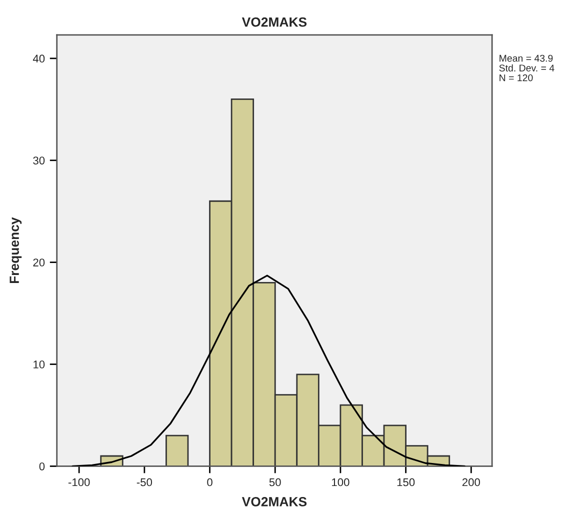 Image resolution: width=563 pixels, height=514 pixels. I want to click on text: Std. Dev. = 4, so click(526, 68).